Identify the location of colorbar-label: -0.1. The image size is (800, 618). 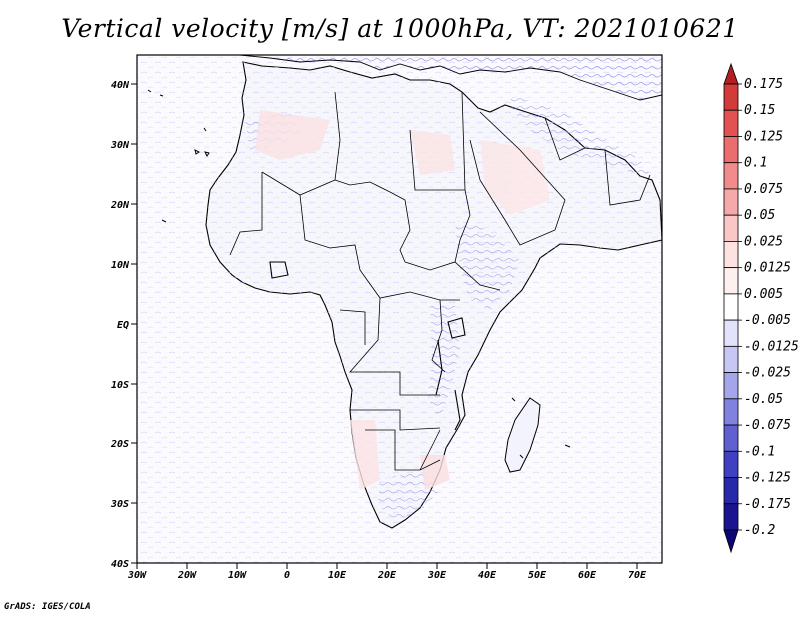
(759, 451).